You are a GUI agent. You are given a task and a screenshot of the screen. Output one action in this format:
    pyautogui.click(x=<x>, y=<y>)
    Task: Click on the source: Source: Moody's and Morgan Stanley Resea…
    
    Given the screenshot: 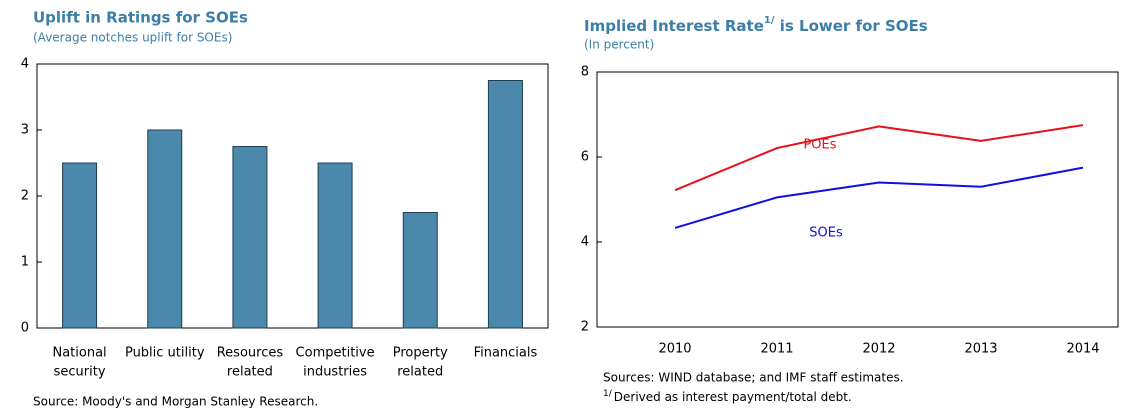 What is the action you would take?
    pyautogui.click(x=175, y=402)
    